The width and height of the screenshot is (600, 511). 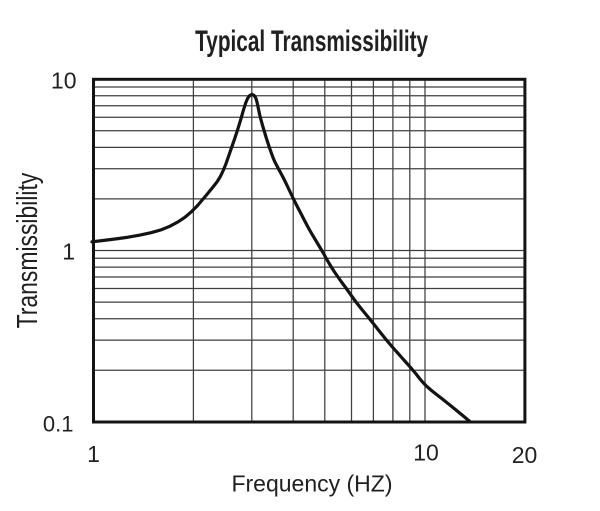 What do you see at coordinates (311, 484) in the screenshot?
I see `svg-text: Frequency (HZ)` at bounding box center [311, 484].